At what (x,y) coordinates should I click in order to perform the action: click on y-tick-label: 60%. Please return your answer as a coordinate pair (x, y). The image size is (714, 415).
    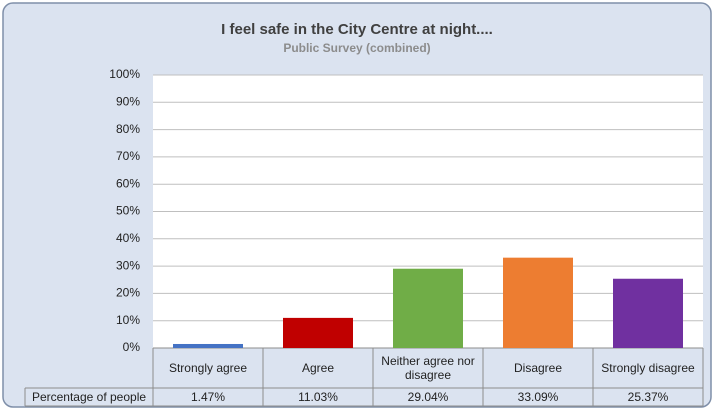
    Looking at the image, I should click on (128, 183).